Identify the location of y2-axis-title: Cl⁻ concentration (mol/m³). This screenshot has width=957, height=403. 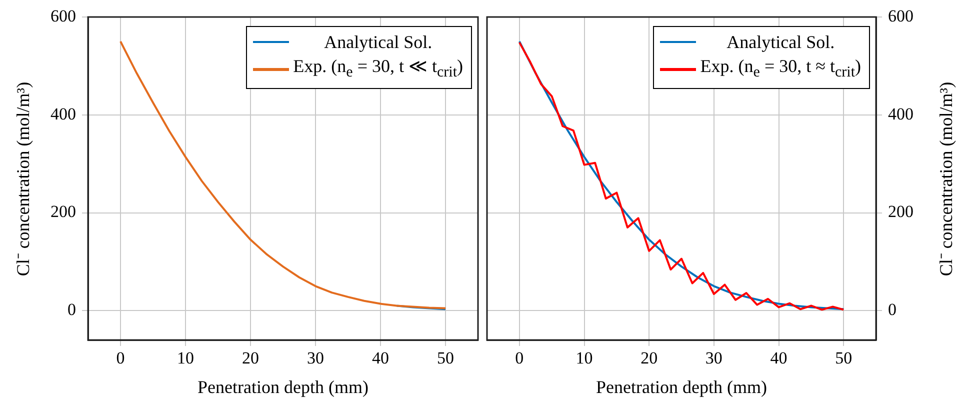
(946, 178).